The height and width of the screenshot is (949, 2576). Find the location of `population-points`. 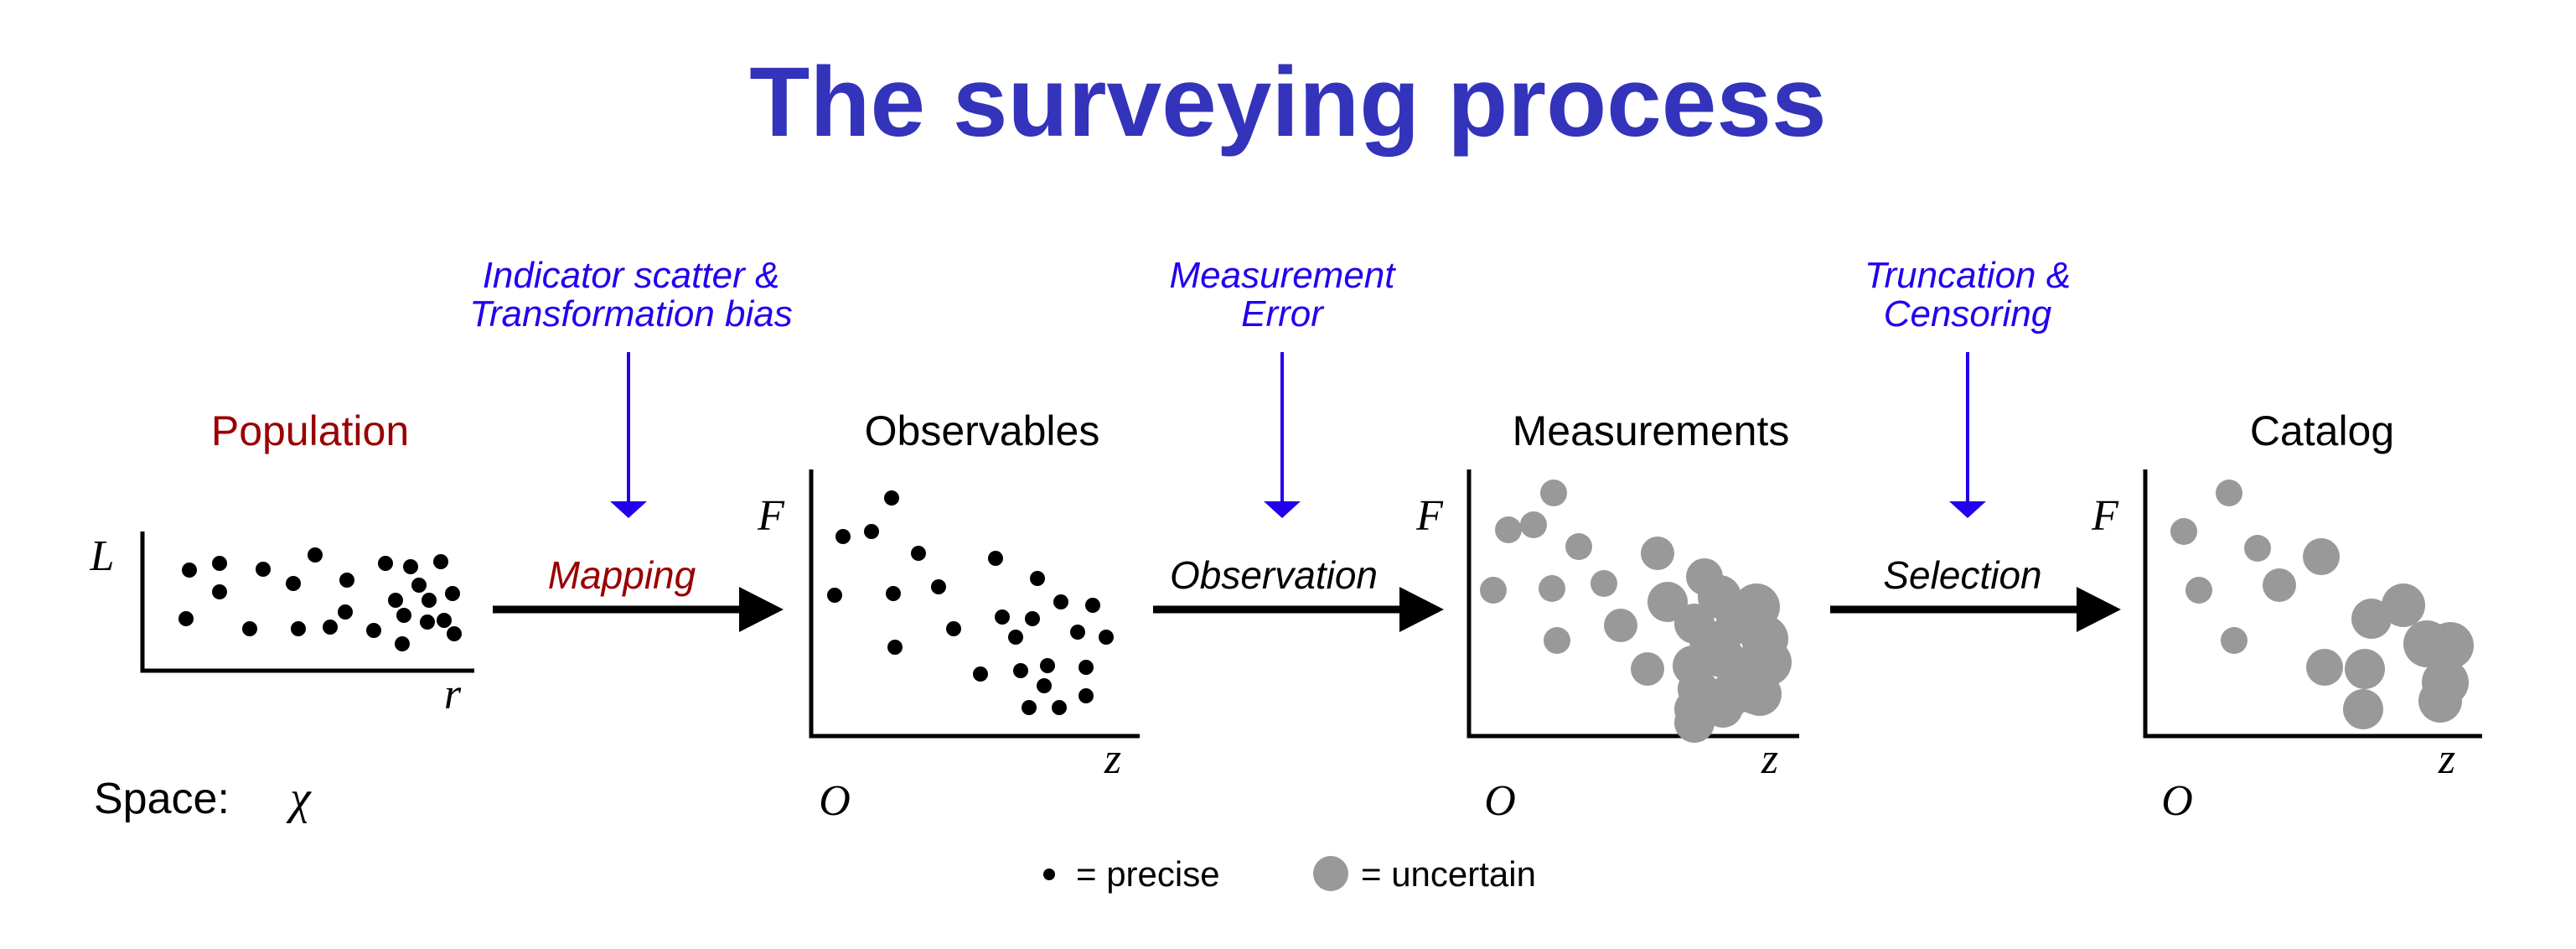

population-points is located at coordinates (320, 599).